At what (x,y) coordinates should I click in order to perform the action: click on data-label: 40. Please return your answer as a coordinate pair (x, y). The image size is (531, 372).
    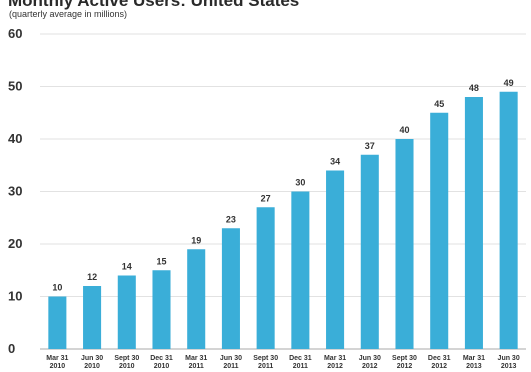
    Looking at the image, I should click on (404, 130).